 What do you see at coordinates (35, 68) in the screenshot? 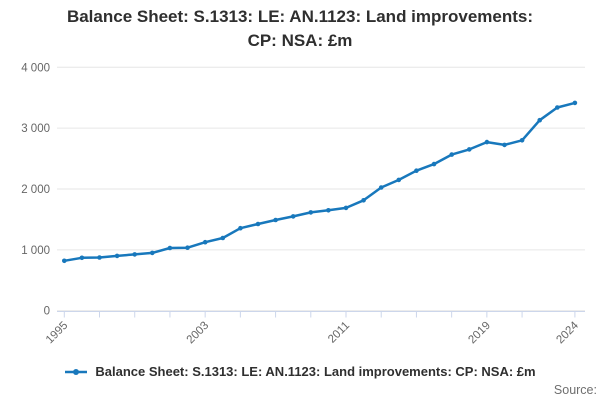
I see `y-tick-label: 4 000` at bounding box center [35, 68].